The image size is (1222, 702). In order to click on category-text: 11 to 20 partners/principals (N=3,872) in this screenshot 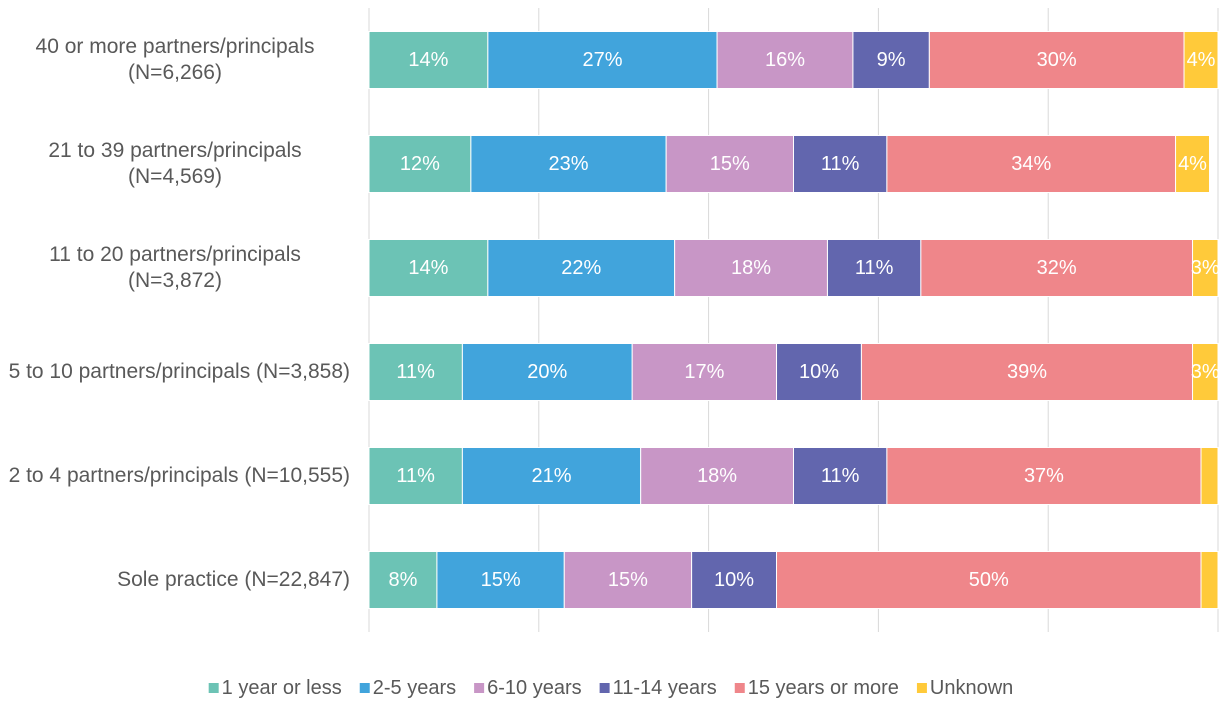, I will do `click(175, 267)`.